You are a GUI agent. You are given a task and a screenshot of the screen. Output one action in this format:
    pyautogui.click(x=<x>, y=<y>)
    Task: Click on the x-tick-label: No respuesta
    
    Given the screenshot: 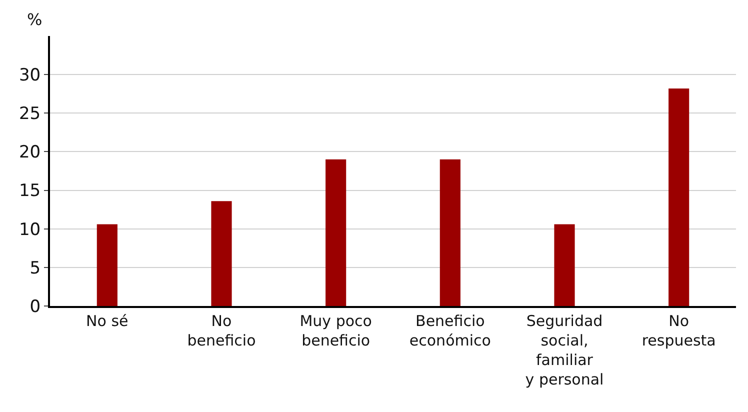 What is the action you would take?
    pyautogui.click(x=679, y=331)
    